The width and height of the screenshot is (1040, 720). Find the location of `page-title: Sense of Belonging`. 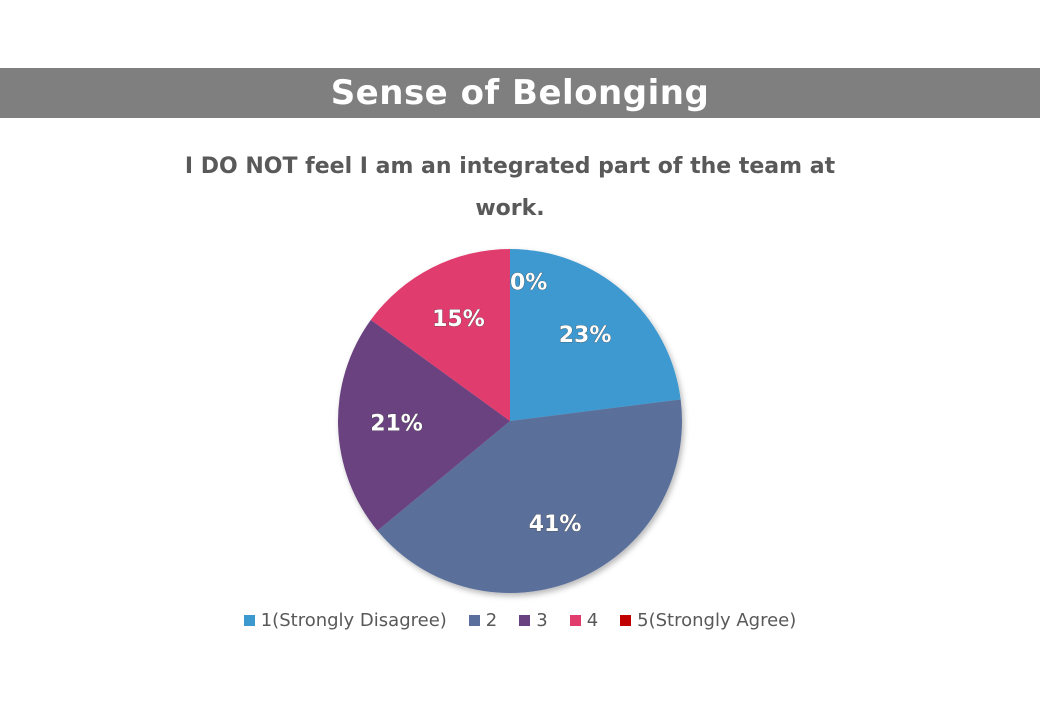

page-title: Sense of Belonging is located at coordinates (520, 93).